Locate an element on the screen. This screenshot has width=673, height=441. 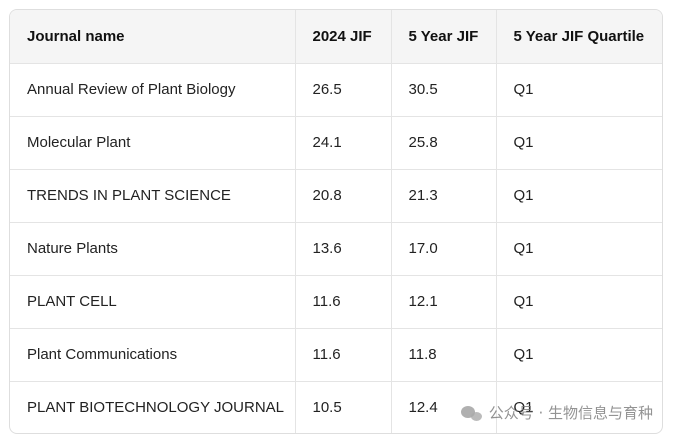
cell-2024-jif: 24.1 is located at coordinates (343, 143).